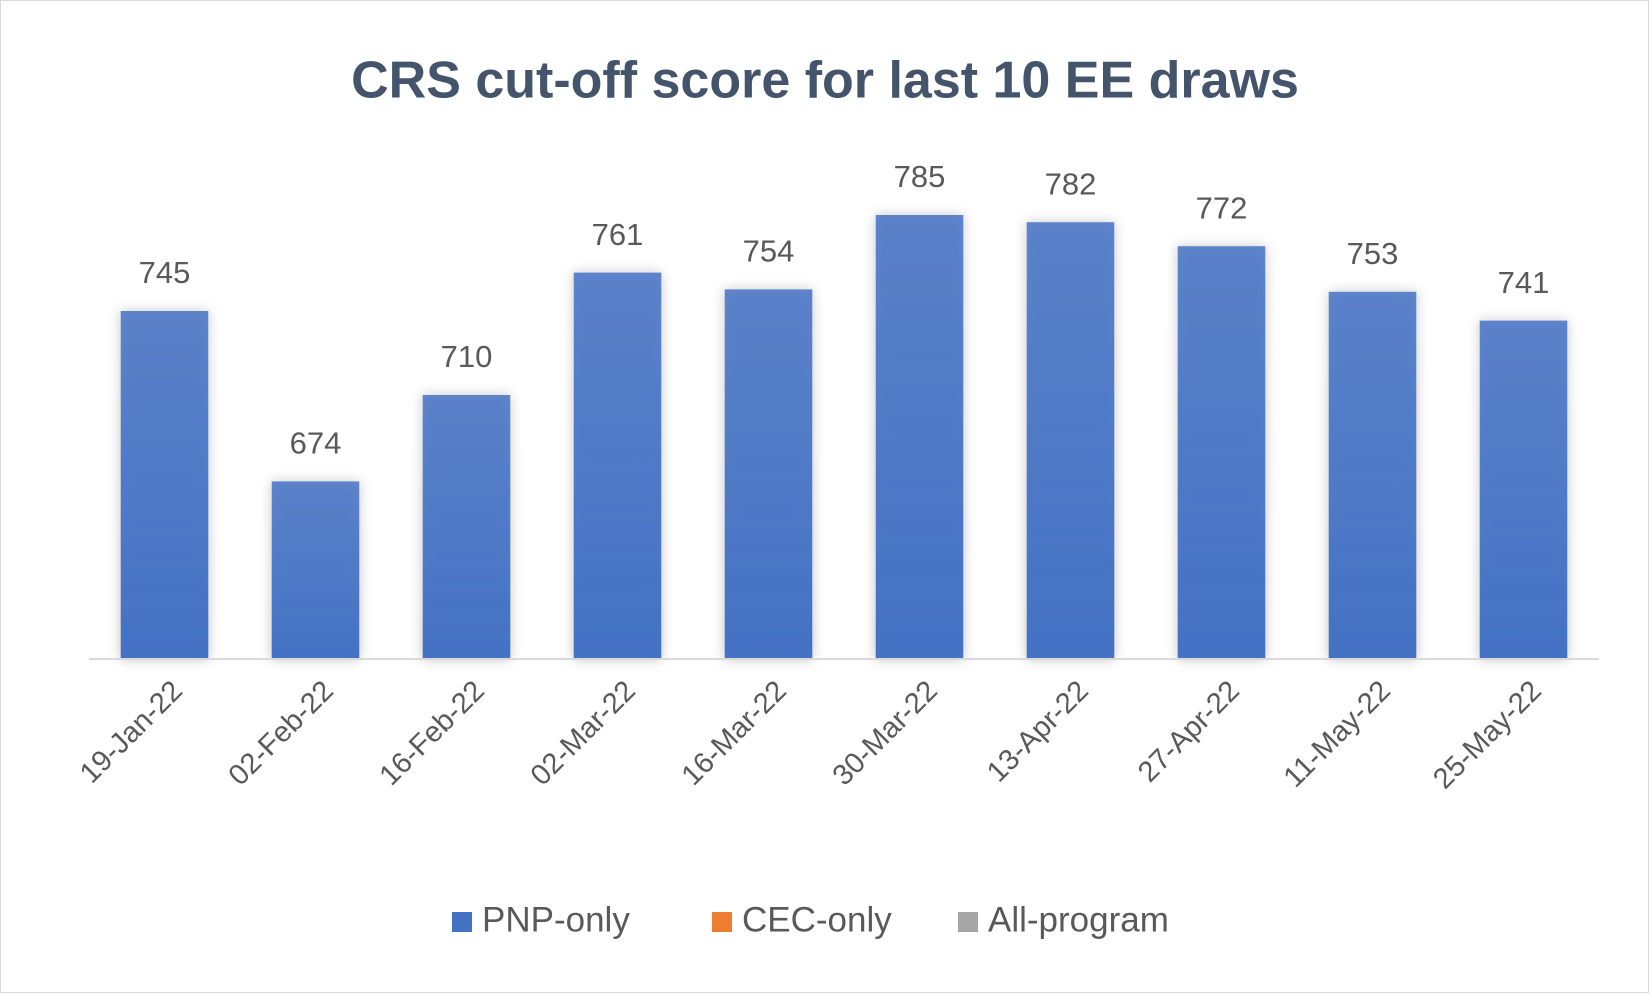  What do you see at coordinates (817, 919) in the screenshot?
I see `legend-label: CEC-only` at bounding box center [817, 919].